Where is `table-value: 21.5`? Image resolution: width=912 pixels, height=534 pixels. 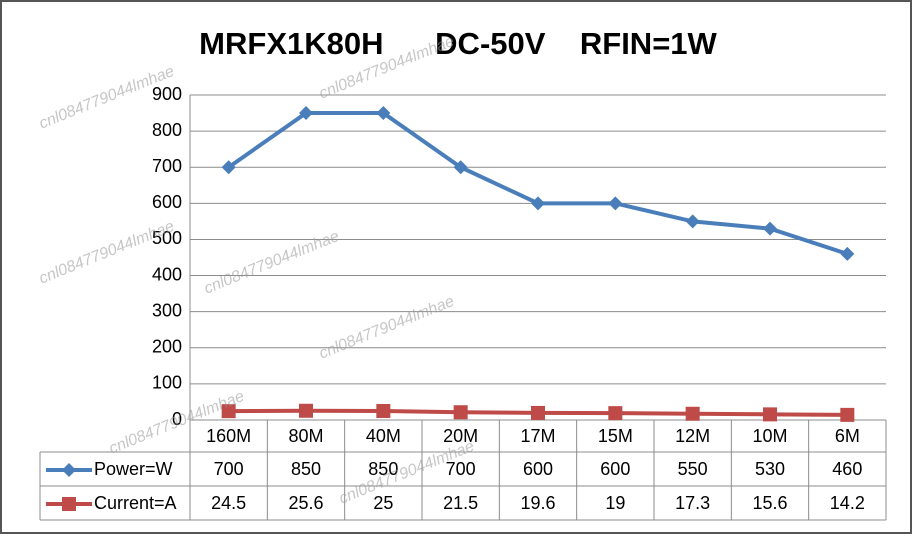 table-value: 21.5 is located at coordinates (460, 503).